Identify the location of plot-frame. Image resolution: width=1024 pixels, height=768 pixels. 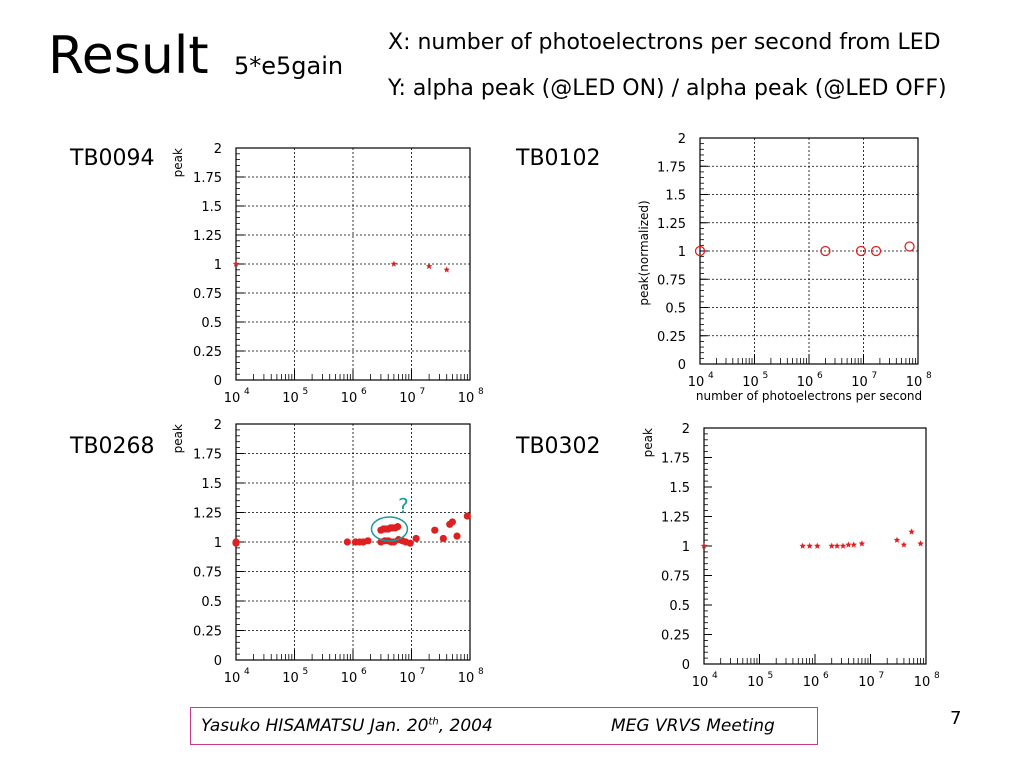
(815, 546).